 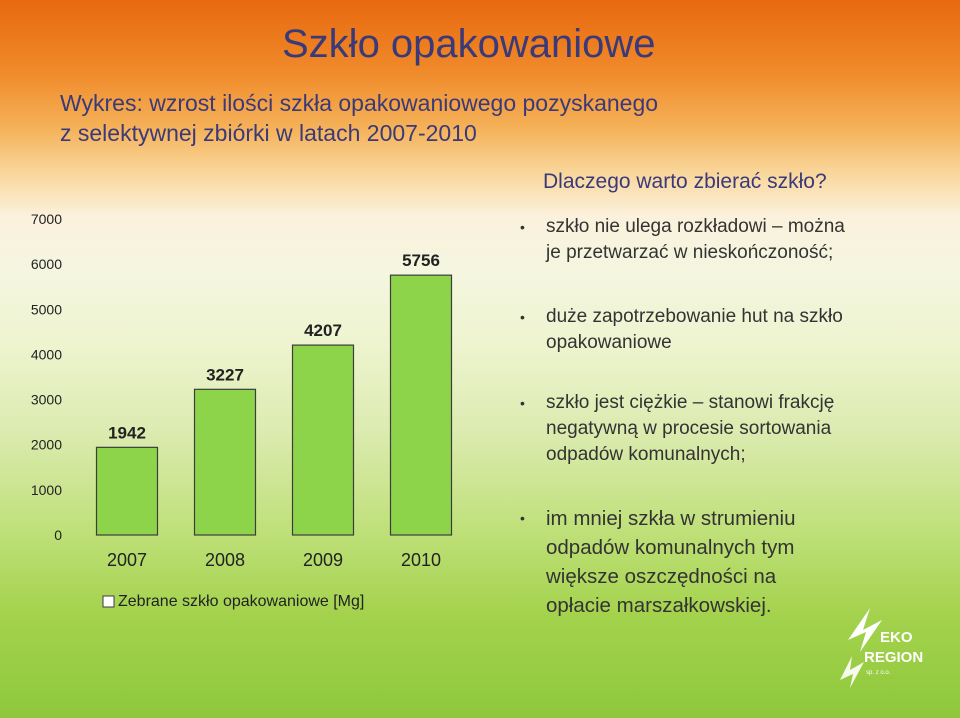 What do you see at coordinates (421, 560) in the screenshot?
I see `x-tick-label: 2010` at bounding box center [421, 560].